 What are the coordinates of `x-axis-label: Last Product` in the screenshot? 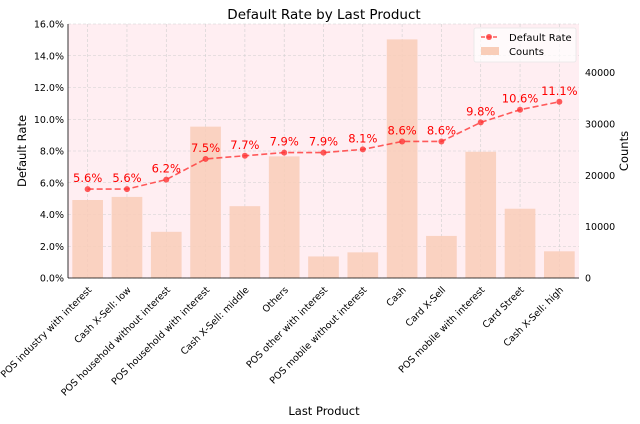 It's located at (324, 411).